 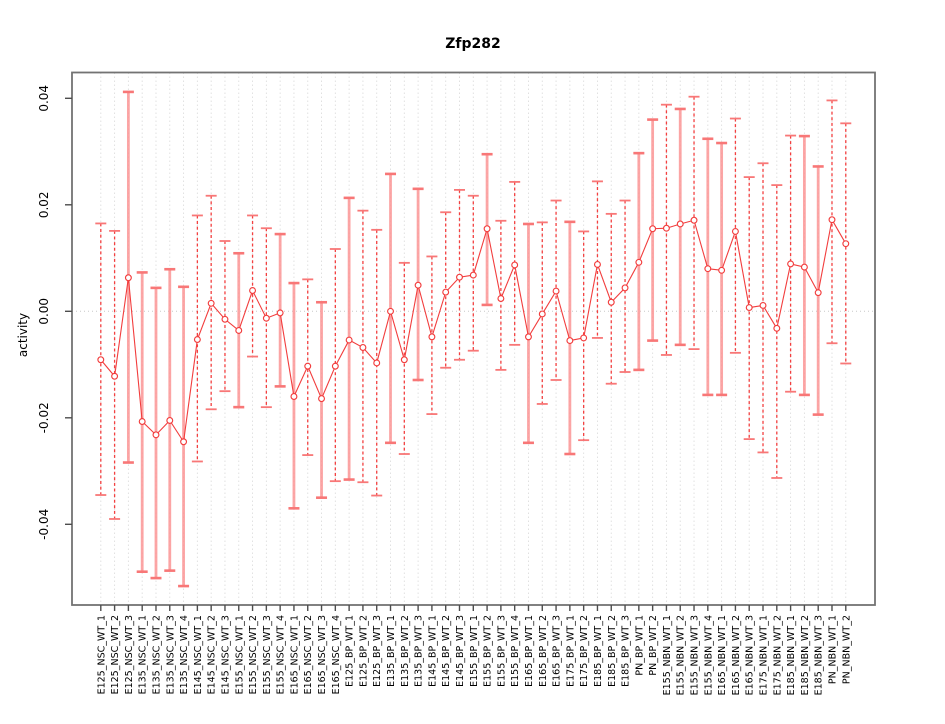 What do you see at coordinates (239, 654) in the screenshot?
I see `x-tick-label: E155_NSC_WT_1` at bounding box center [239, 654].